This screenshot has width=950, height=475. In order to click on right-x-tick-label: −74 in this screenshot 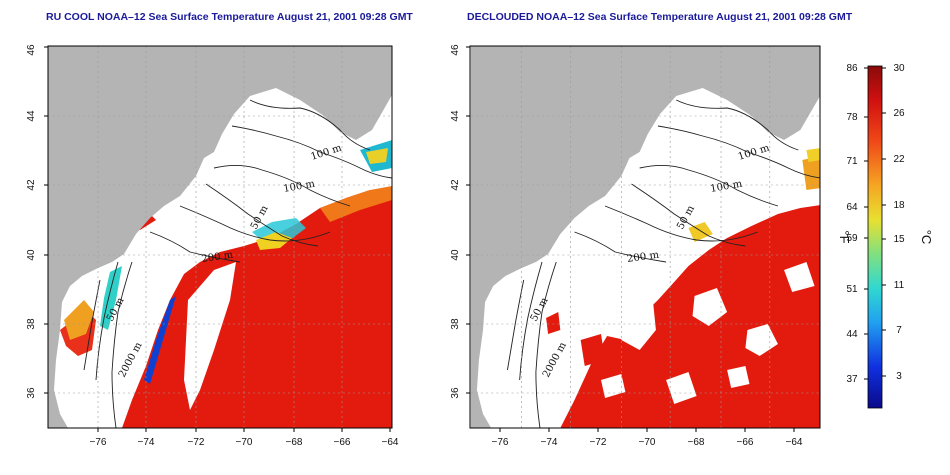, I will do `click(549, 442)`.